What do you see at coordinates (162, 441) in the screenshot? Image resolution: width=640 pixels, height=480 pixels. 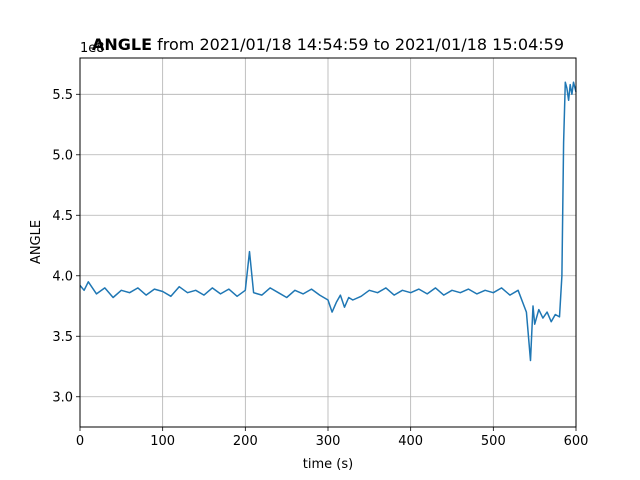 I see `x-tick-label: 100` at bounding box center [162, 441].